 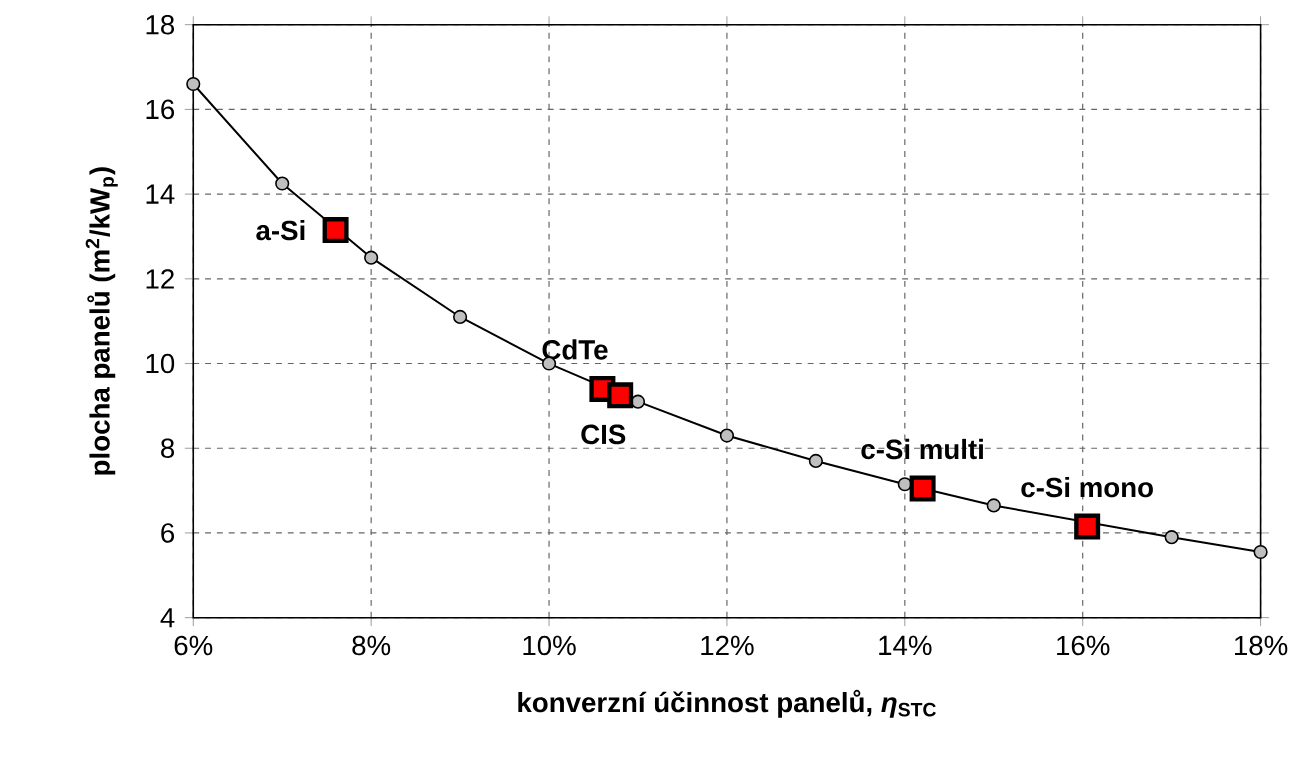 What do you see at coordinates (101, 321) in the screenshot?
I see `y-axis-title: plocha panelů (m$^{2}$/kW$_{p}$)` at bounding box center [101, 321].